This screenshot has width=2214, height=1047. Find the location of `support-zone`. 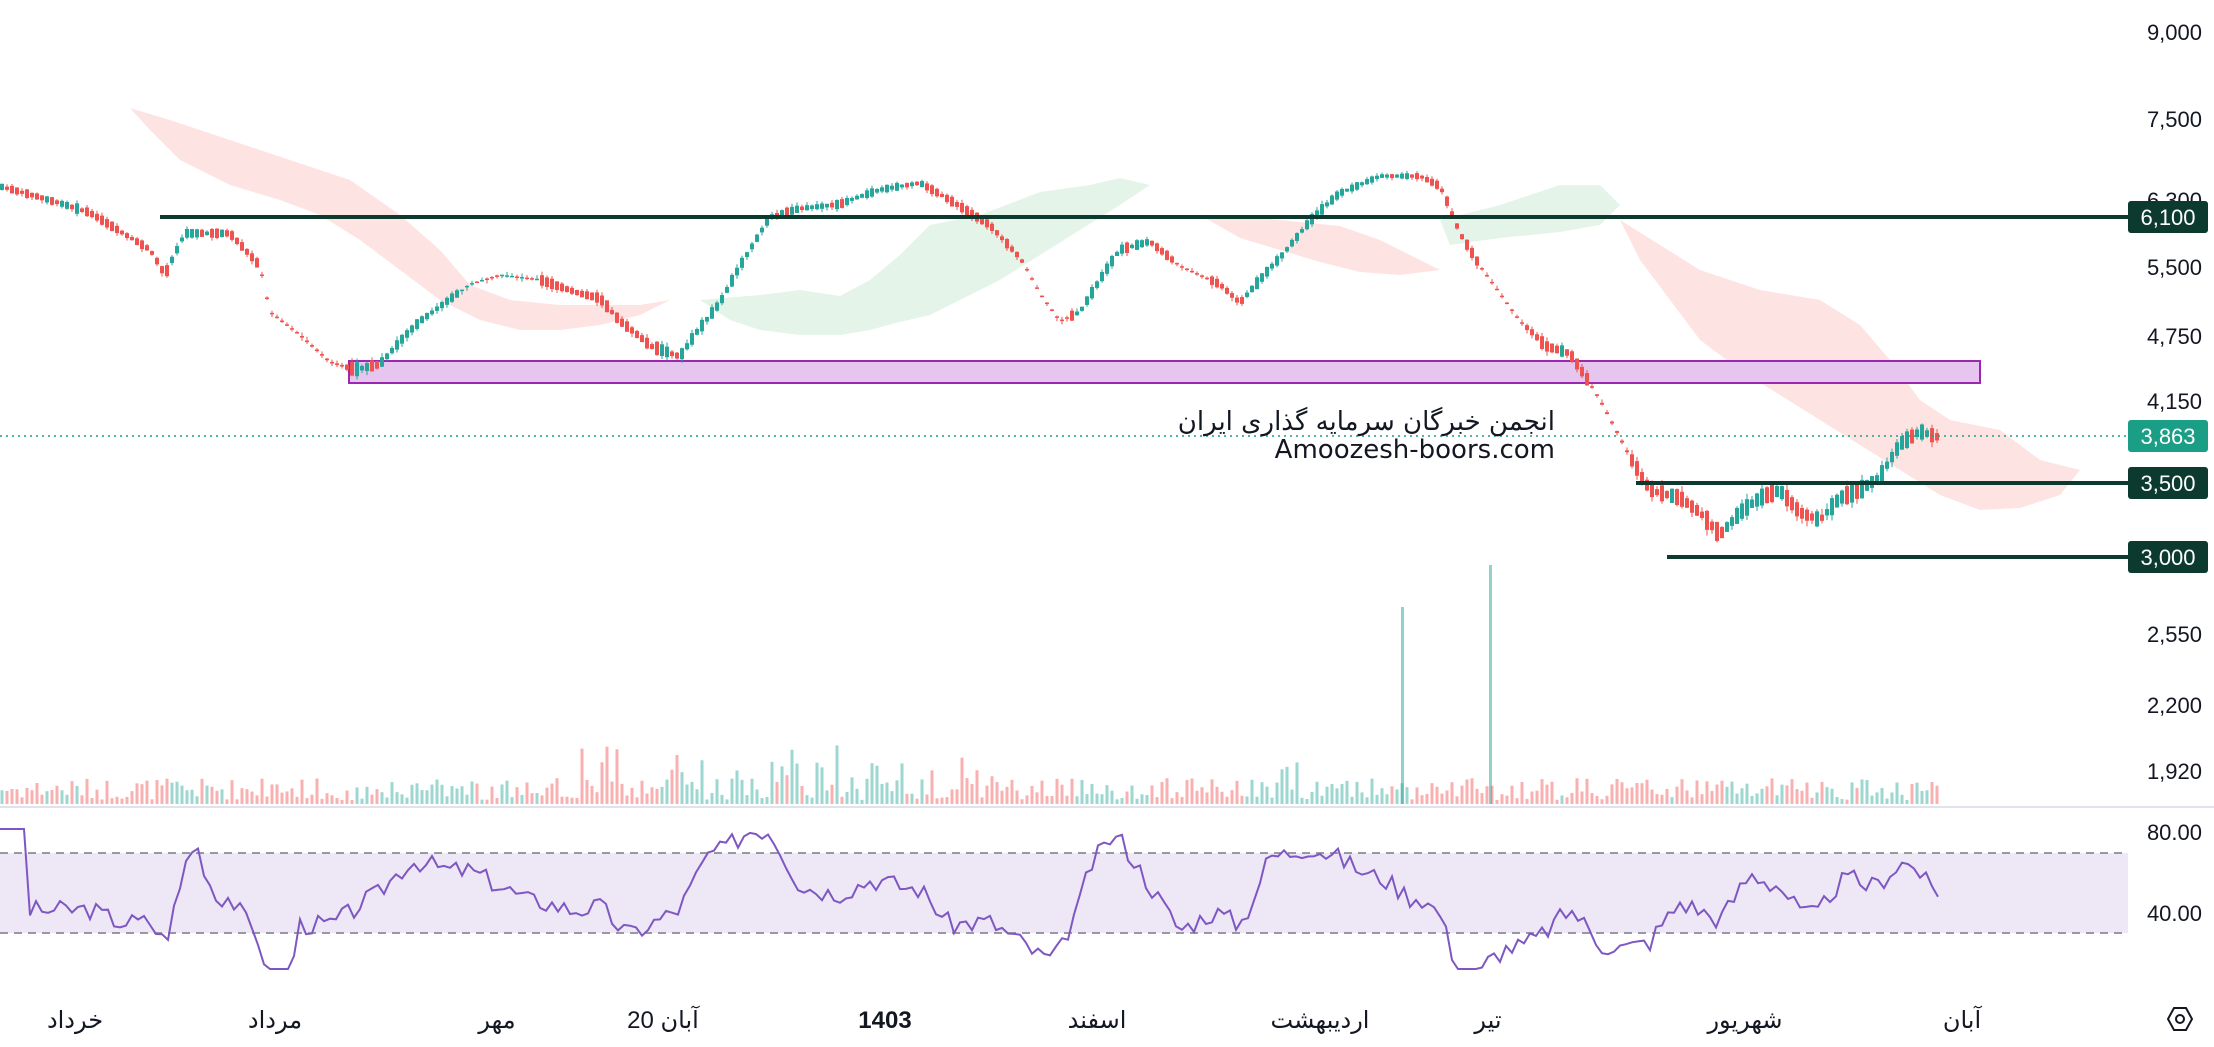

support-zone is located at coordinates (1164, 372).